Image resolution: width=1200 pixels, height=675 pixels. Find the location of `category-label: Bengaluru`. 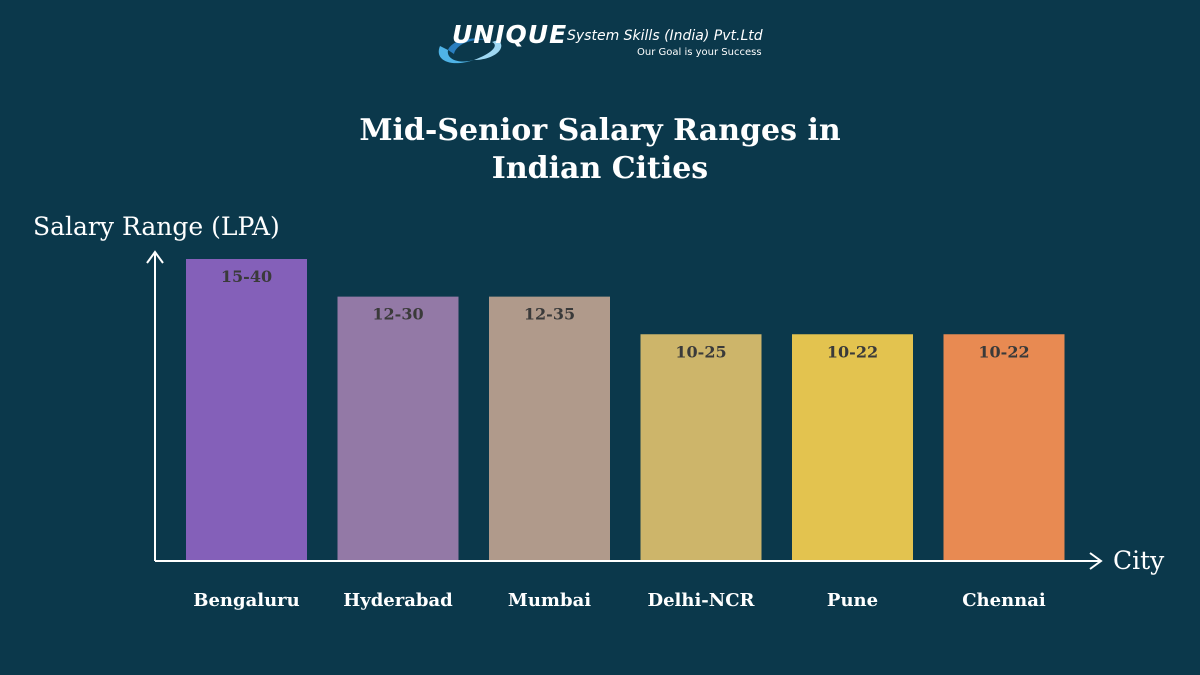

category-label: Bengaluru is located at coordinates (246, 600).